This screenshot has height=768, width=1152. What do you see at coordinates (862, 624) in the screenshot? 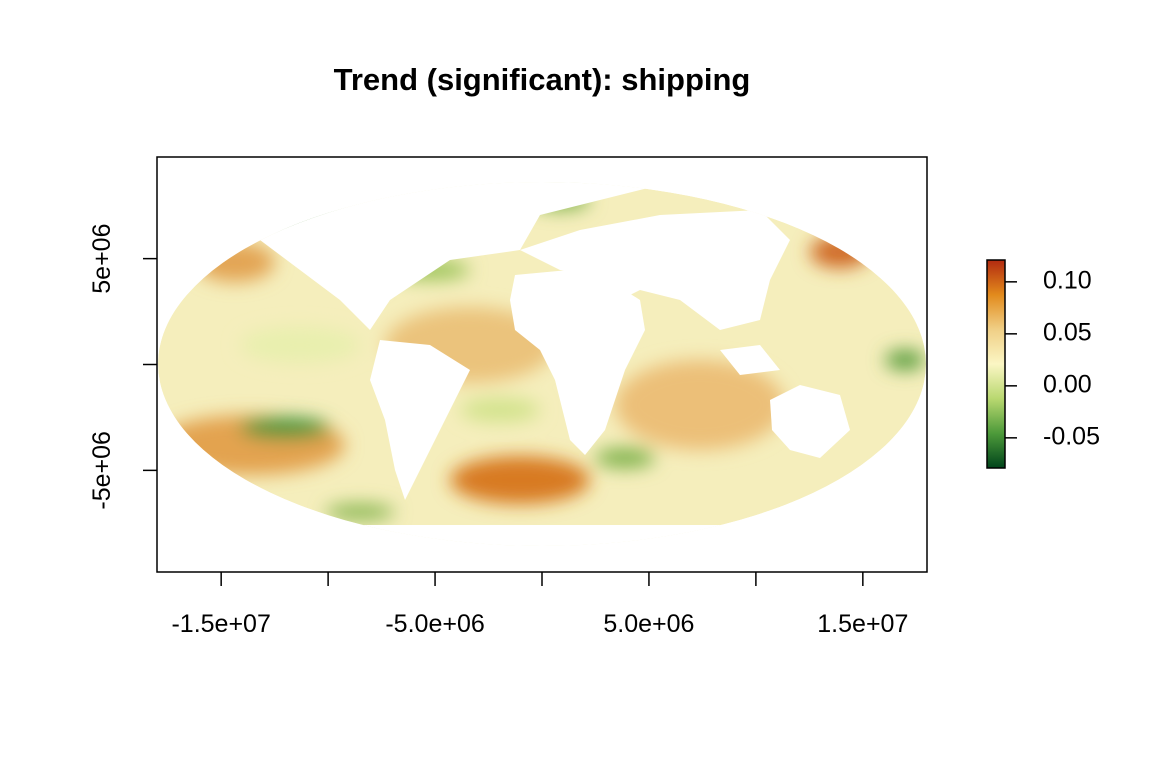
I see `x-tick-label: 1.5e+07` at bounding box center [862, 624].